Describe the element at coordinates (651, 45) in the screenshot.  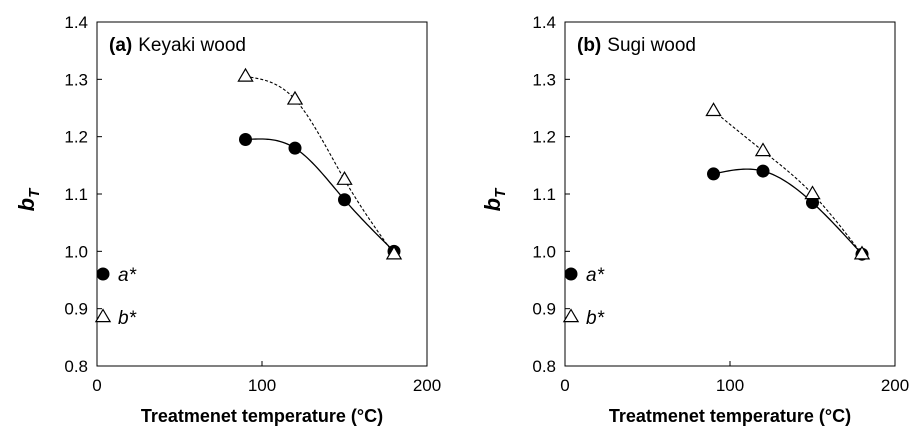
I see `panel-name: Sugi wood` at that location.